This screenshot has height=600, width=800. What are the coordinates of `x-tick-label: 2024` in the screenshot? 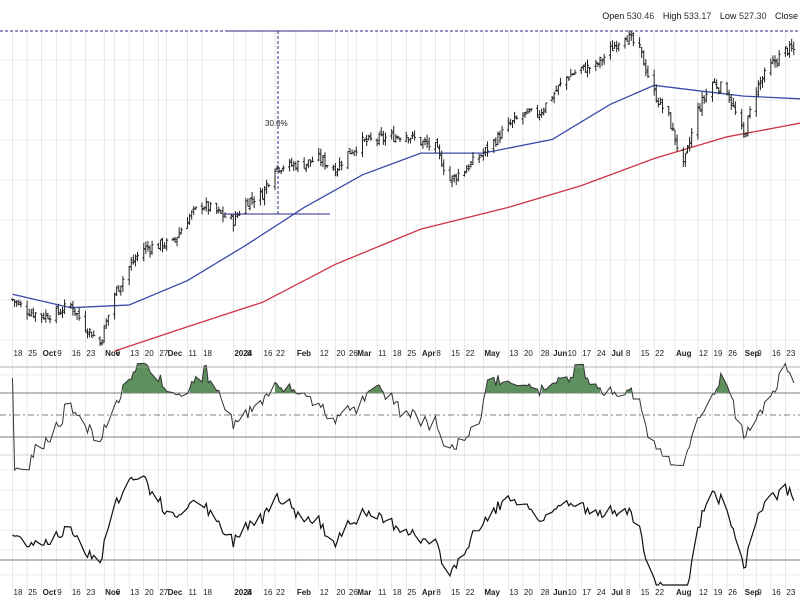 It's located at (243, 592).